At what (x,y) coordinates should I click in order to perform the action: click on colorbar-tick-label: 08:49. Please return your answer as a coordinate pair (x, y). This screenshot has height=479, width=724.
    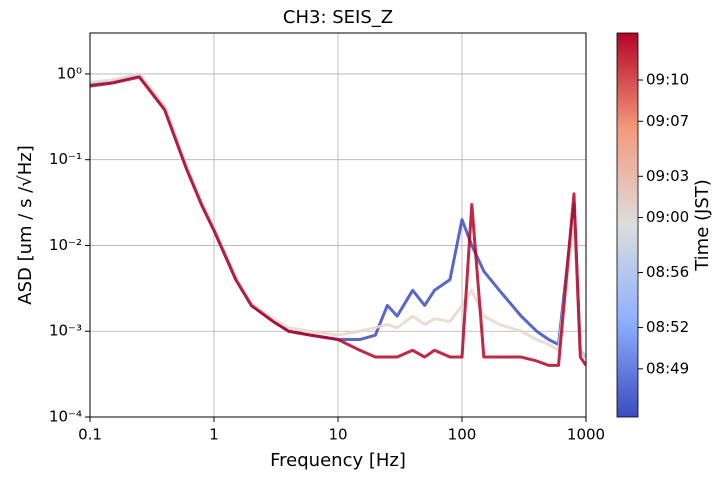
    Looking at the image, I should click on (667, 368).